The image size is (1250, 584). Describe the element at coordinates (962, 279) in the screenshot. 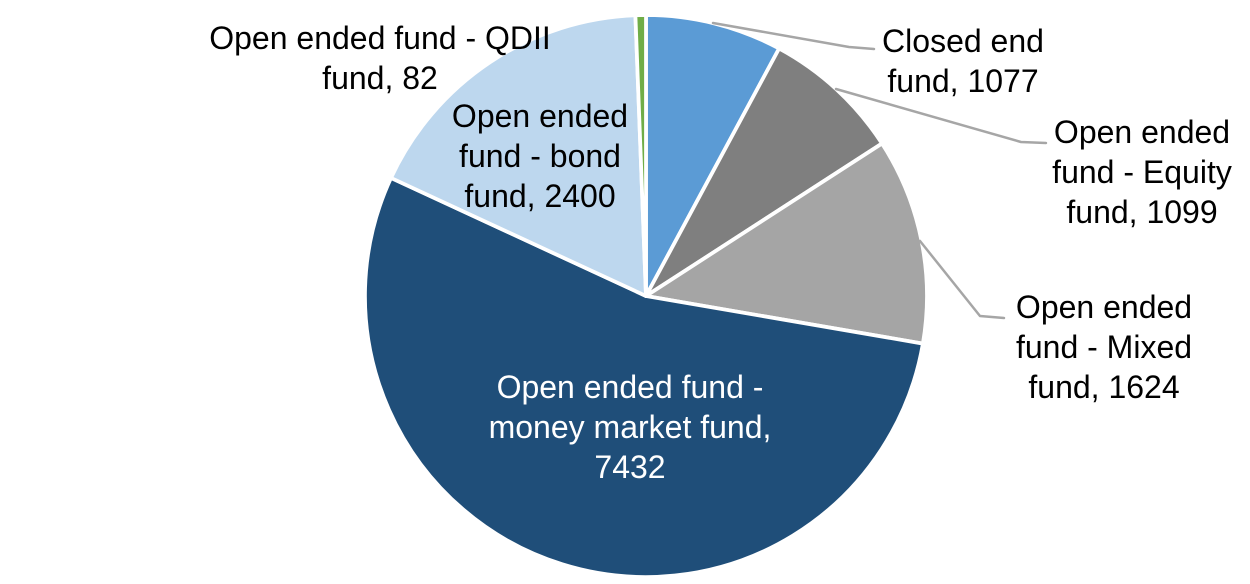

I see `leader-line-open-ended-fund-mixed-fund` at that location.